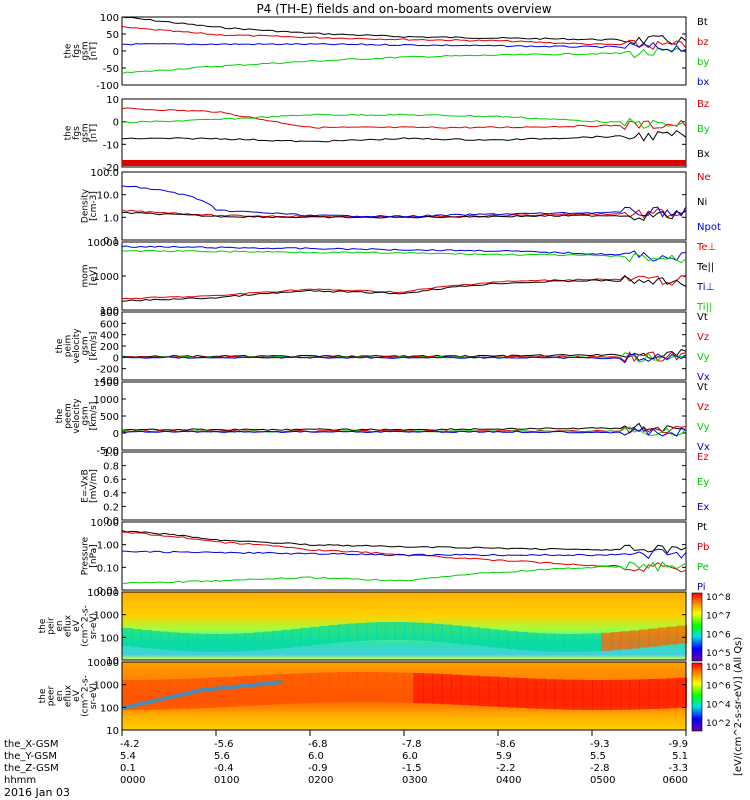  What do you see at coordinates (703, 427) in the screenshot?
I see `legend-Vy: Vy` at bounding box center [703, 427].